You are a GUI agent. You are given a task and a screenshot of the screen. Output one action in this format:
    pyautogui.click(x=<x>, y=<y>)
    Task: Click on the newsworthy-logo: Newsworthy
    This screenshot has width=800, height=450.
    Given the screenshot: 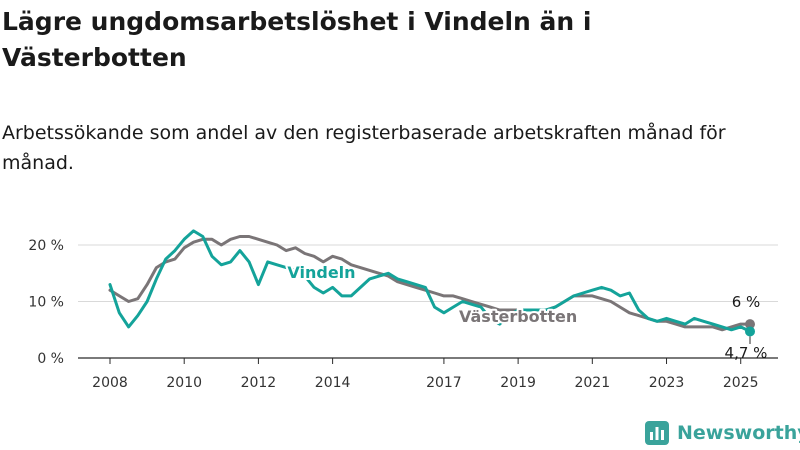 What is the action you would take?
    pyautogui.click(x=722, y=433)
    